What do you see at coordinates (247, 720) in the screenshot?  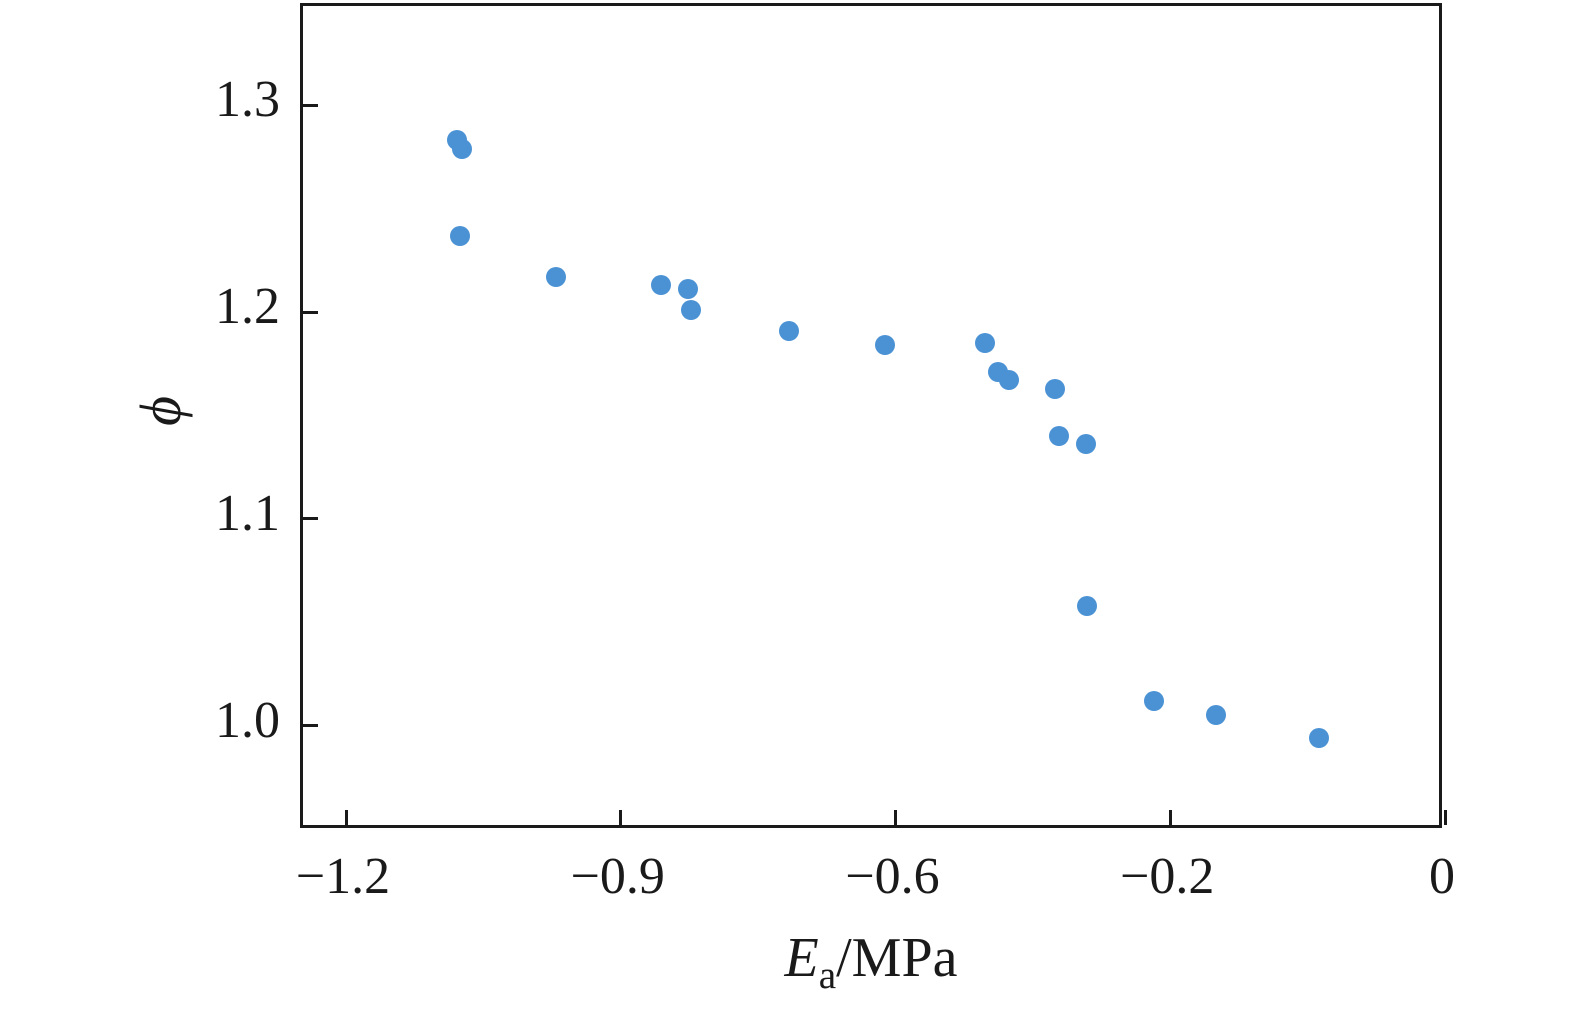 I see `y-tick-label: 1.0` at bounding box center [247, 720].